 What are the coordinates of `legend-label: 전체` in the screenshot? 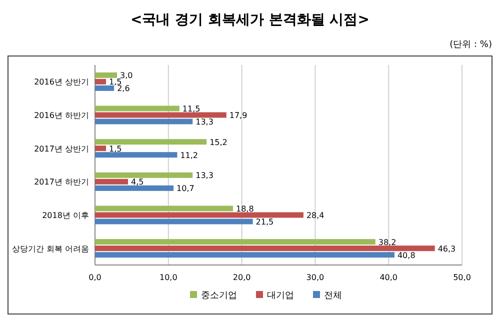 It's located at (333, 296).